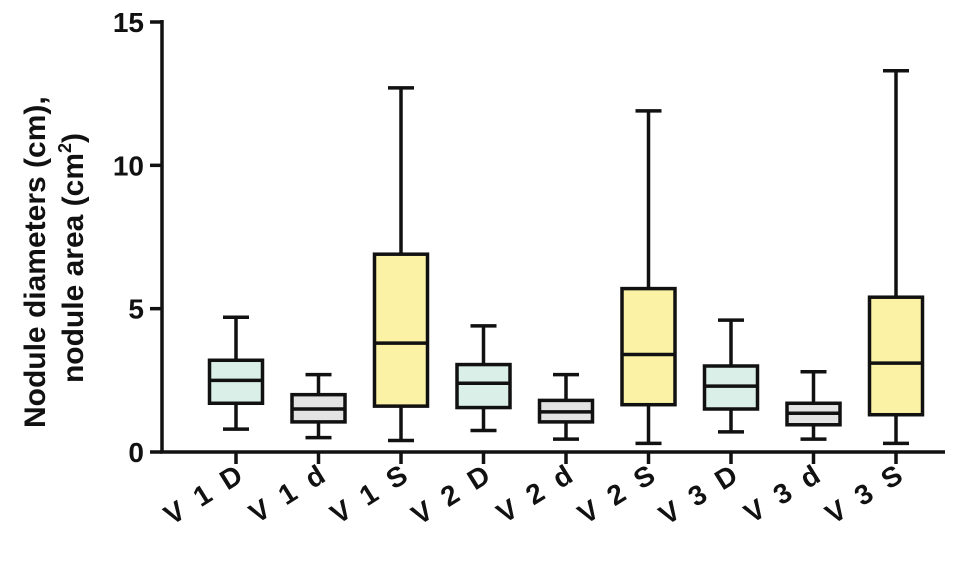 Image resolution: width=969 pixels, height=563 pixels. I want to click on category-label: V 2 d, so click(536, 493).